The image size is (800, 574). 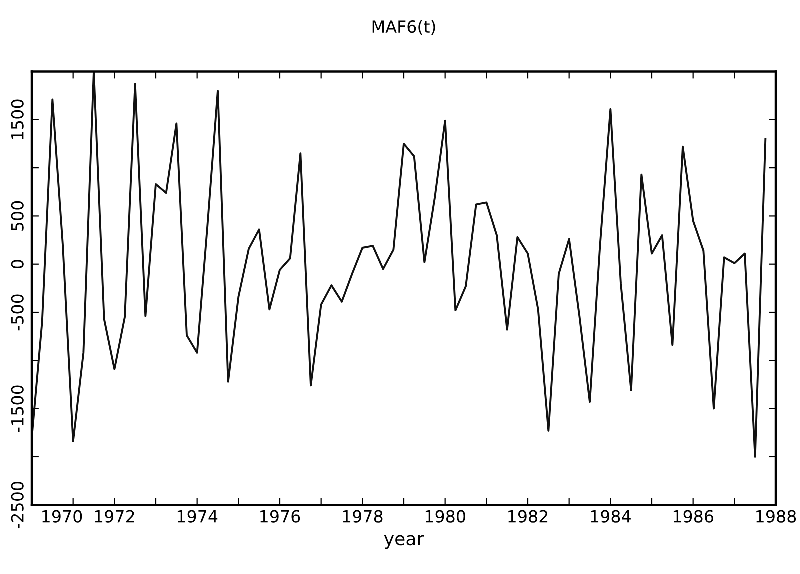 I want to click on x-tick-label: 1970, so click(x=62, y=516).